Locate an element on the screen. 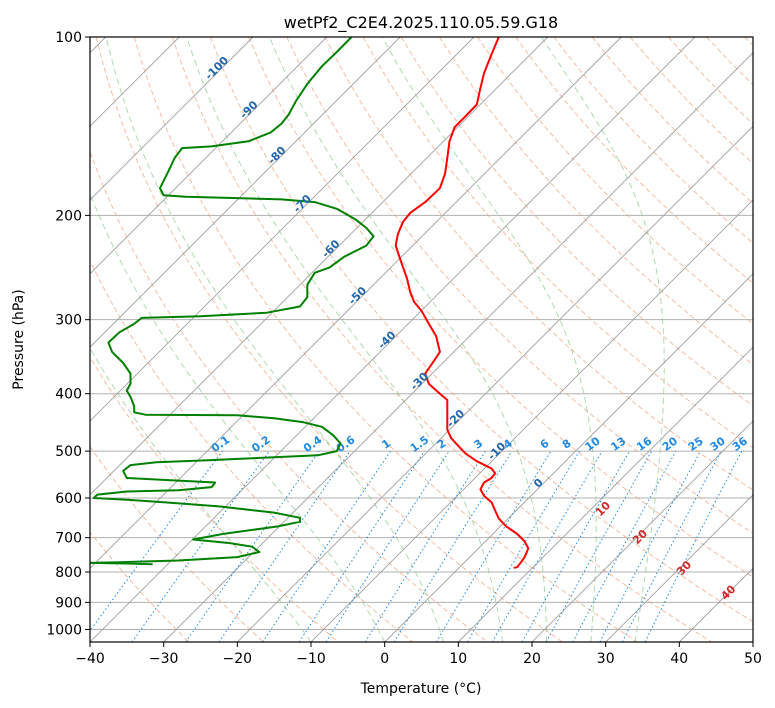 This screenshot has height=708, width=775. y-tick-label: 100 is located at coordinates (68, 38).